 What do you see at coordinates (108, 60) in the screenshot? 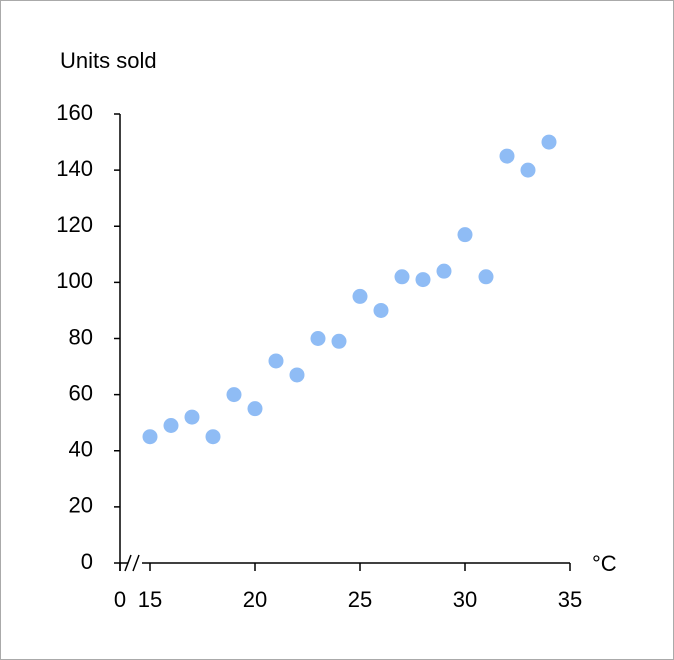
I see `y-axis-label: Units sold` at bounding box center [108, 60].